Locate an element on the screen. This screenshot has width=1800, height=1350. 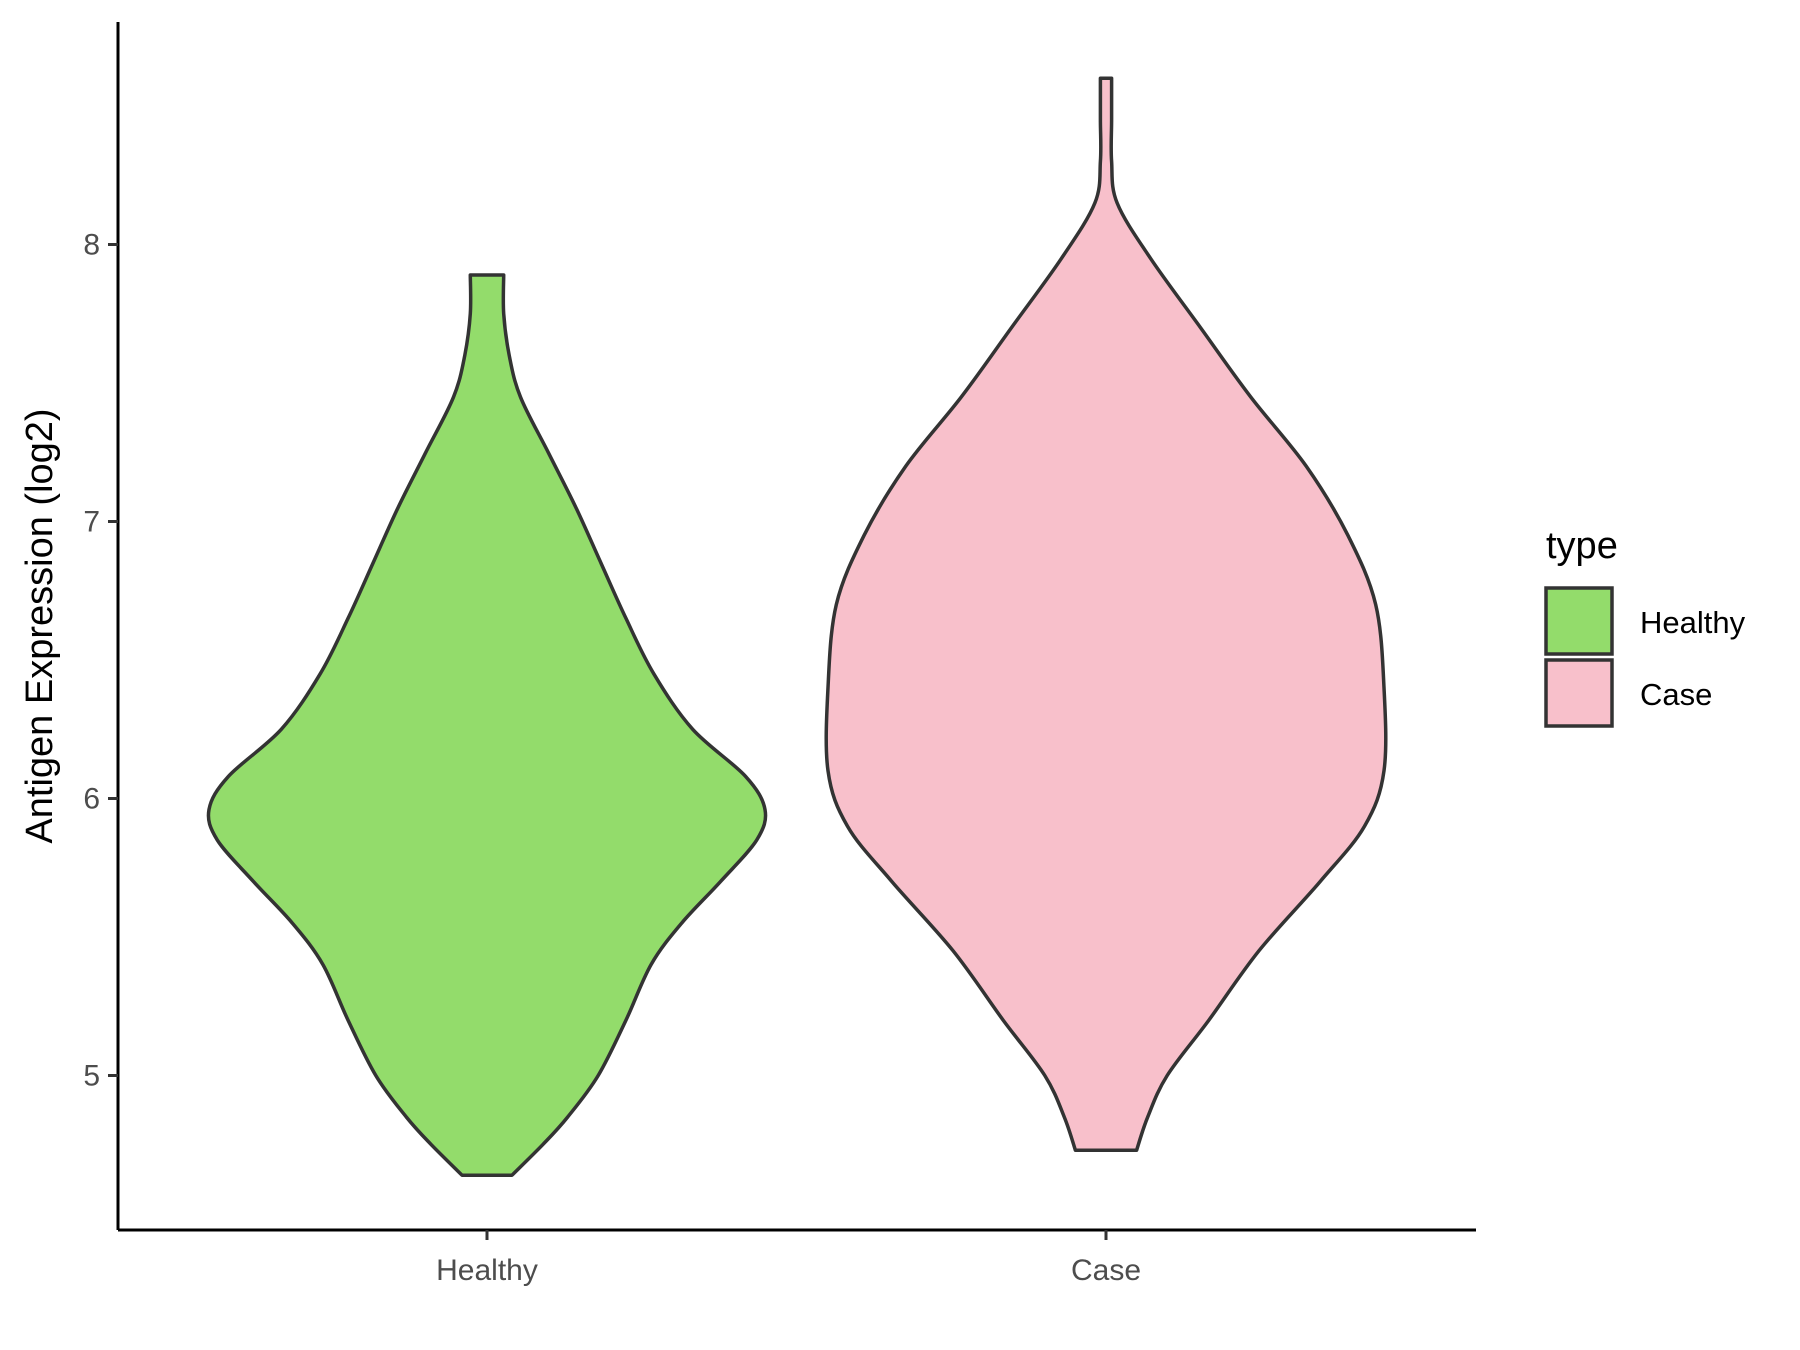
legend-title: type is located at coordinates (1582, 546).